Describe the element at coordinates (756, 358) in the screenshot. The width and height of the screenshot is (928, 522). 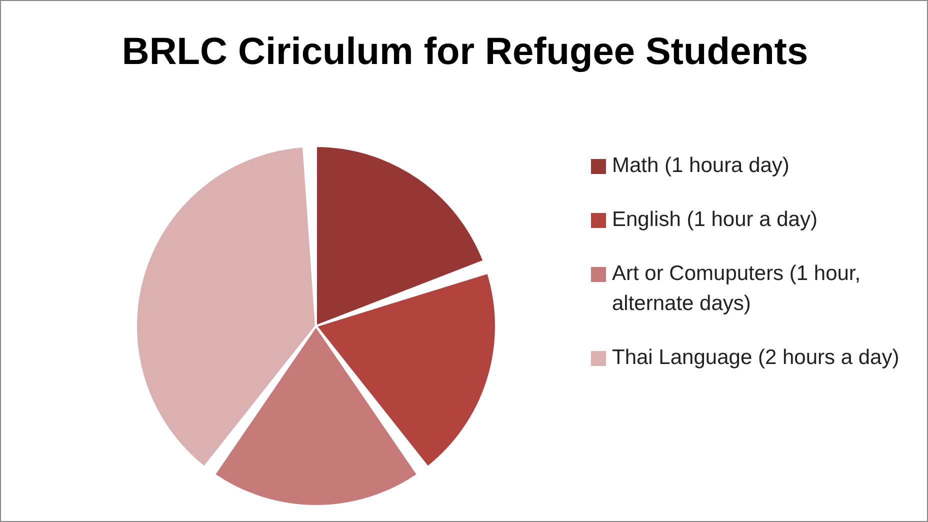
I see `legend-label: Thai Language (2 hours a day)` at that location.